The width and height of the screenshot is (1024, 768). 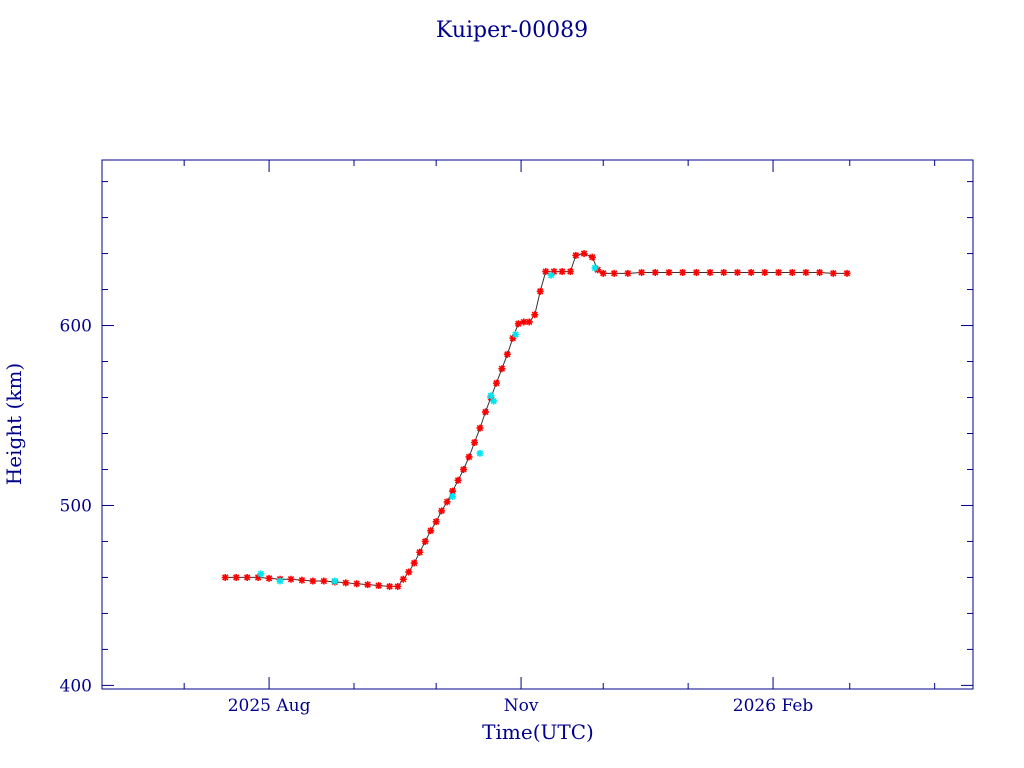 What do you see at coordinates (76, 686) in the screenshot?
I see `y-tick-label: 400` at bounding box center [76, 686].